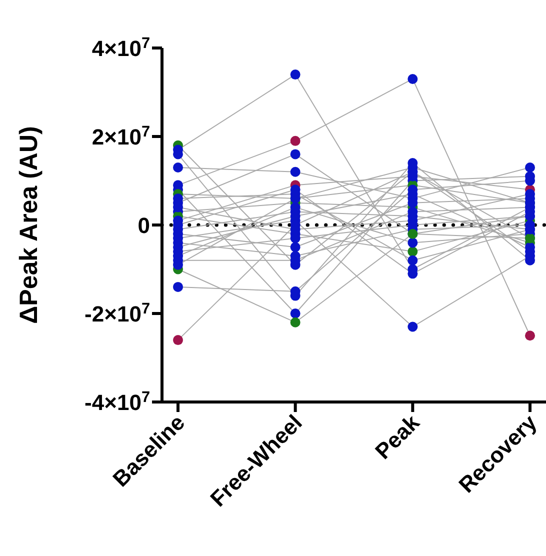  Describe the element at coordinates (121, 47) in the screenshot. I see `y-tick-label: 4×10$^{7}$` at that location.